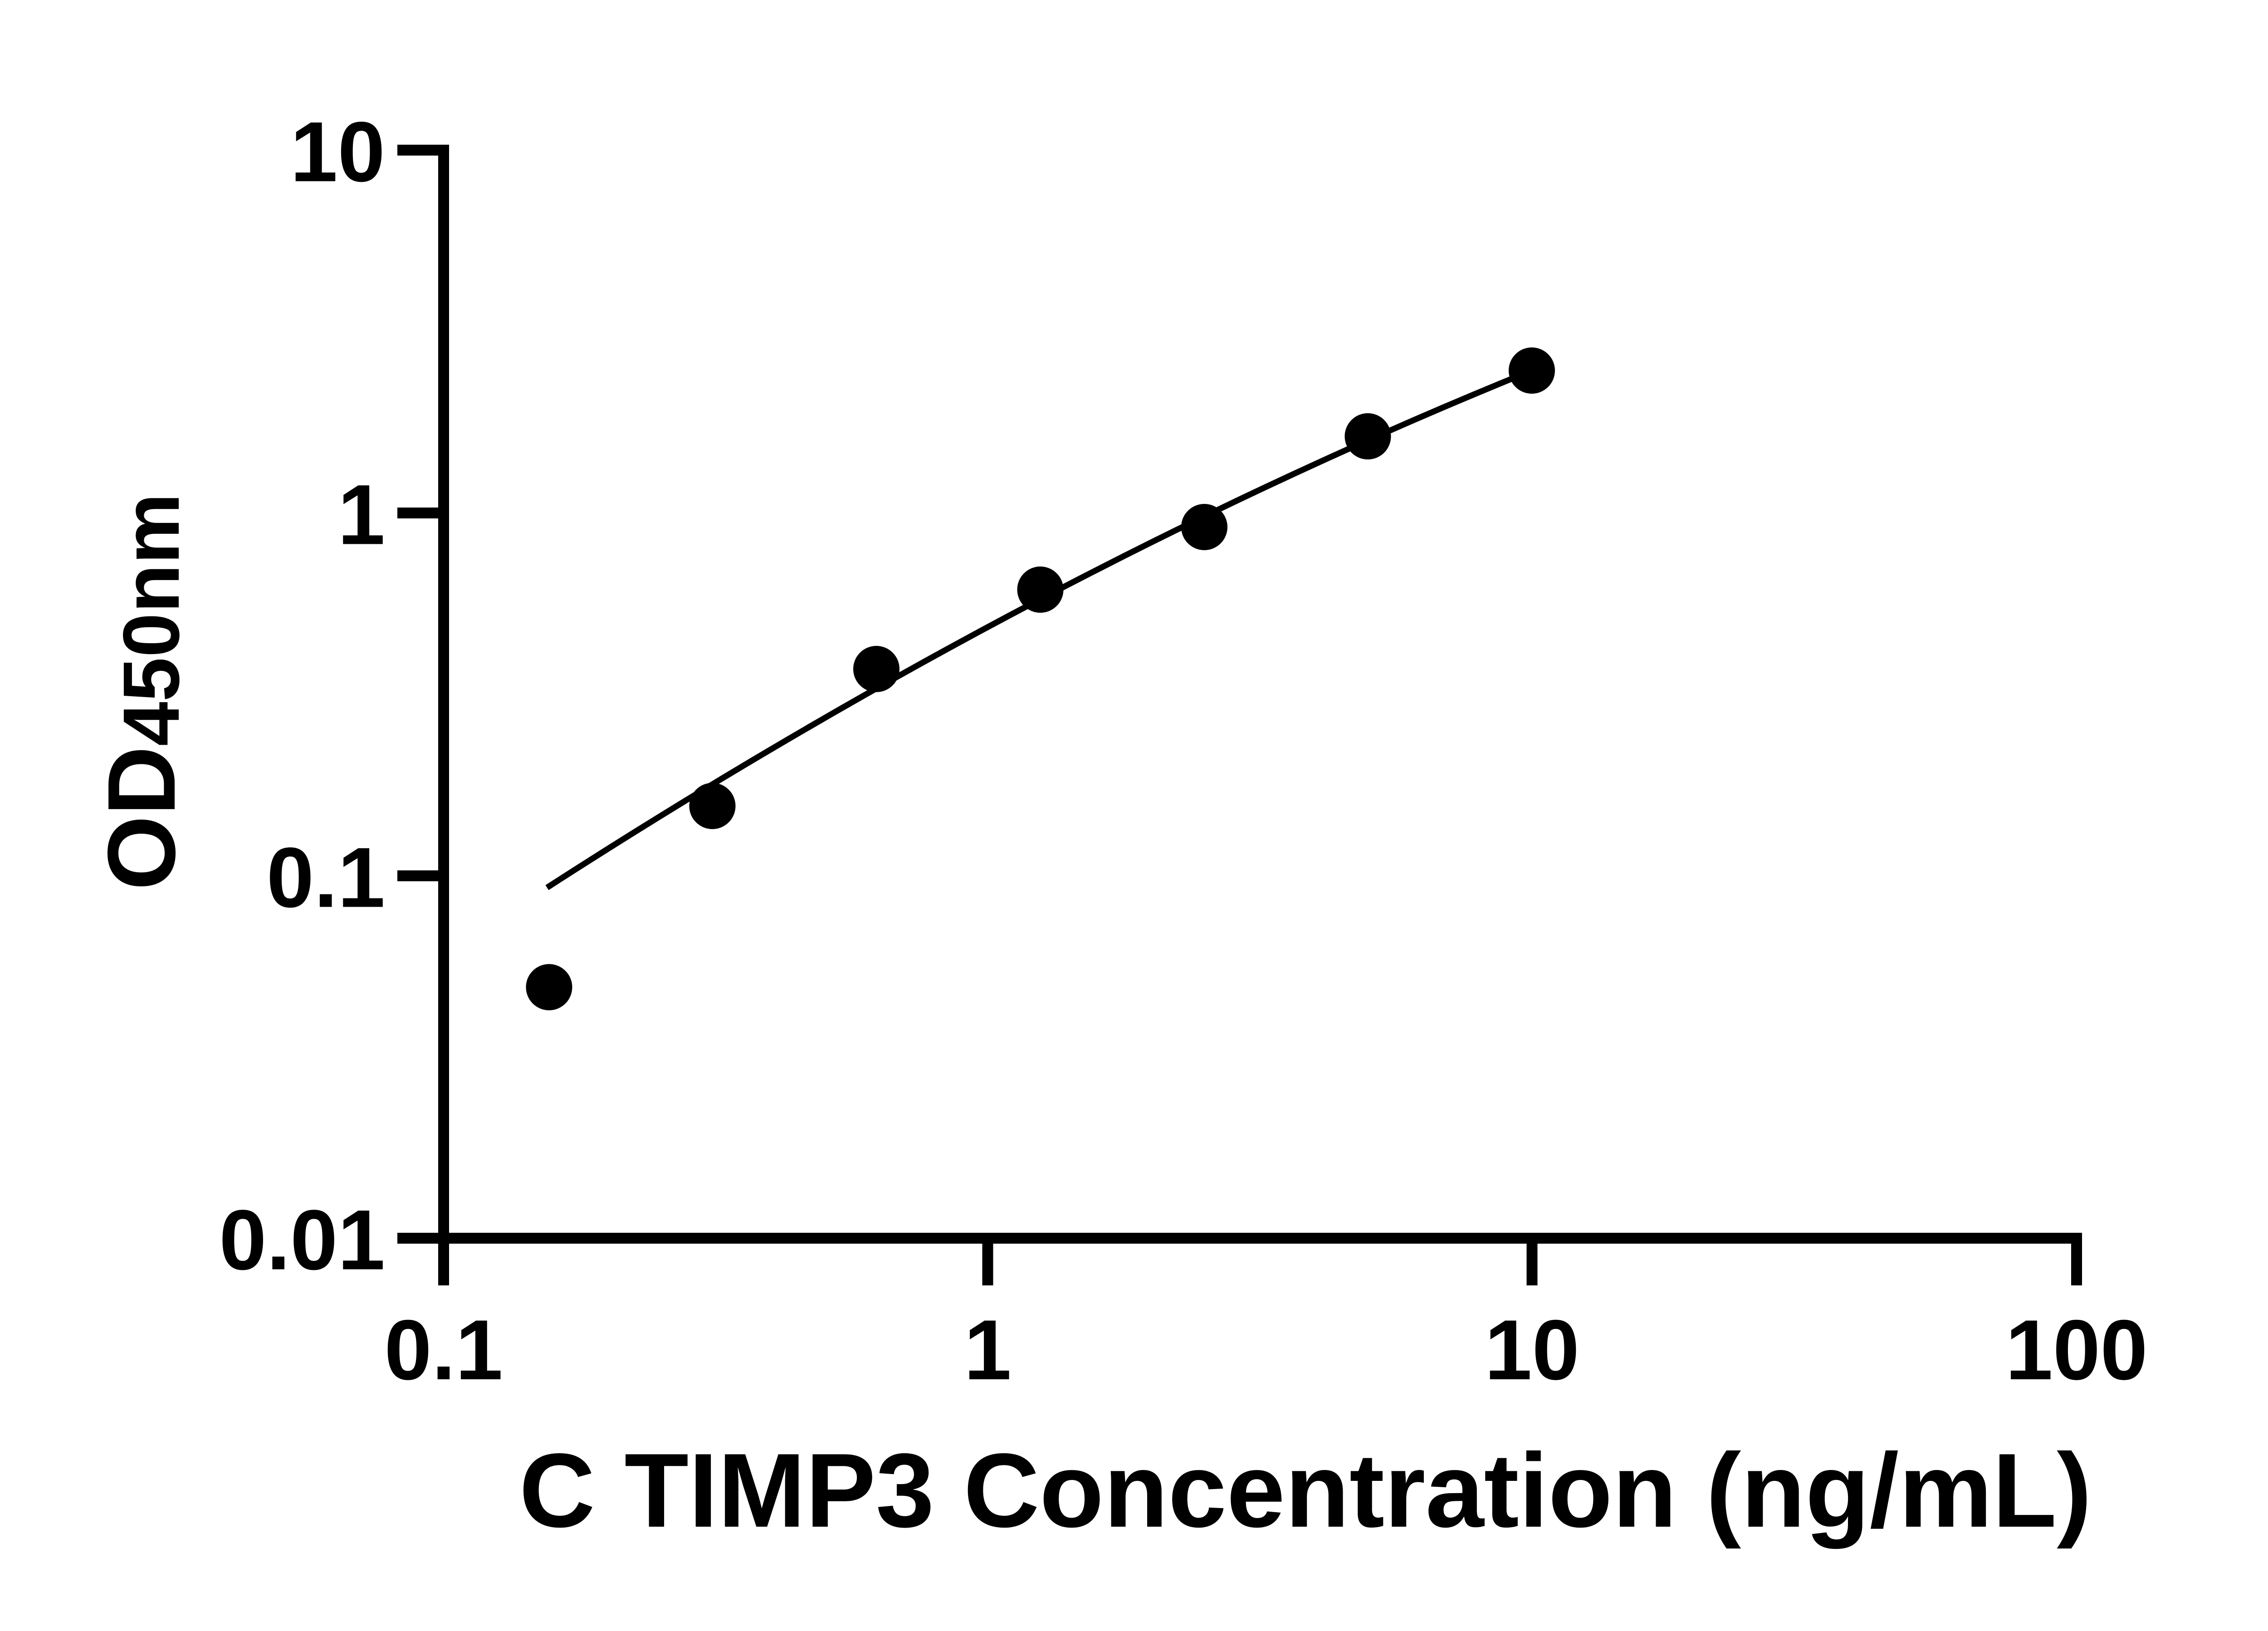  I want to click on svg-text: 0.01, so click(302, 1240).